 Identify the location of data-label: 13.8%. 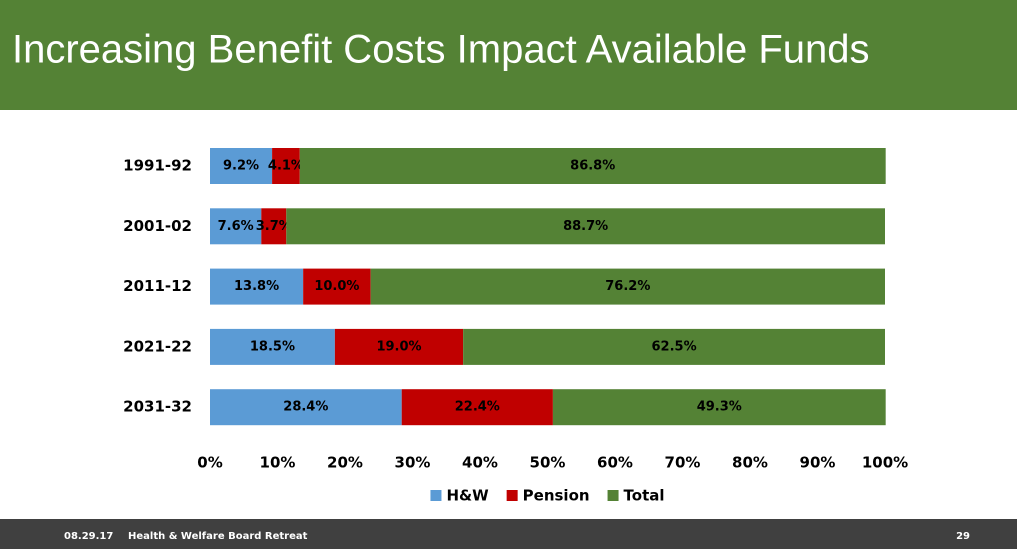
(256, 286).